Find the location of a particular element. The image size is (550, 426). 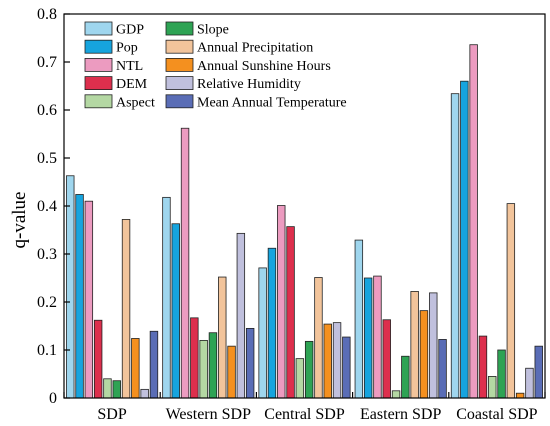

y-tick-label: 0.3 is located at coordinates (47, 254).